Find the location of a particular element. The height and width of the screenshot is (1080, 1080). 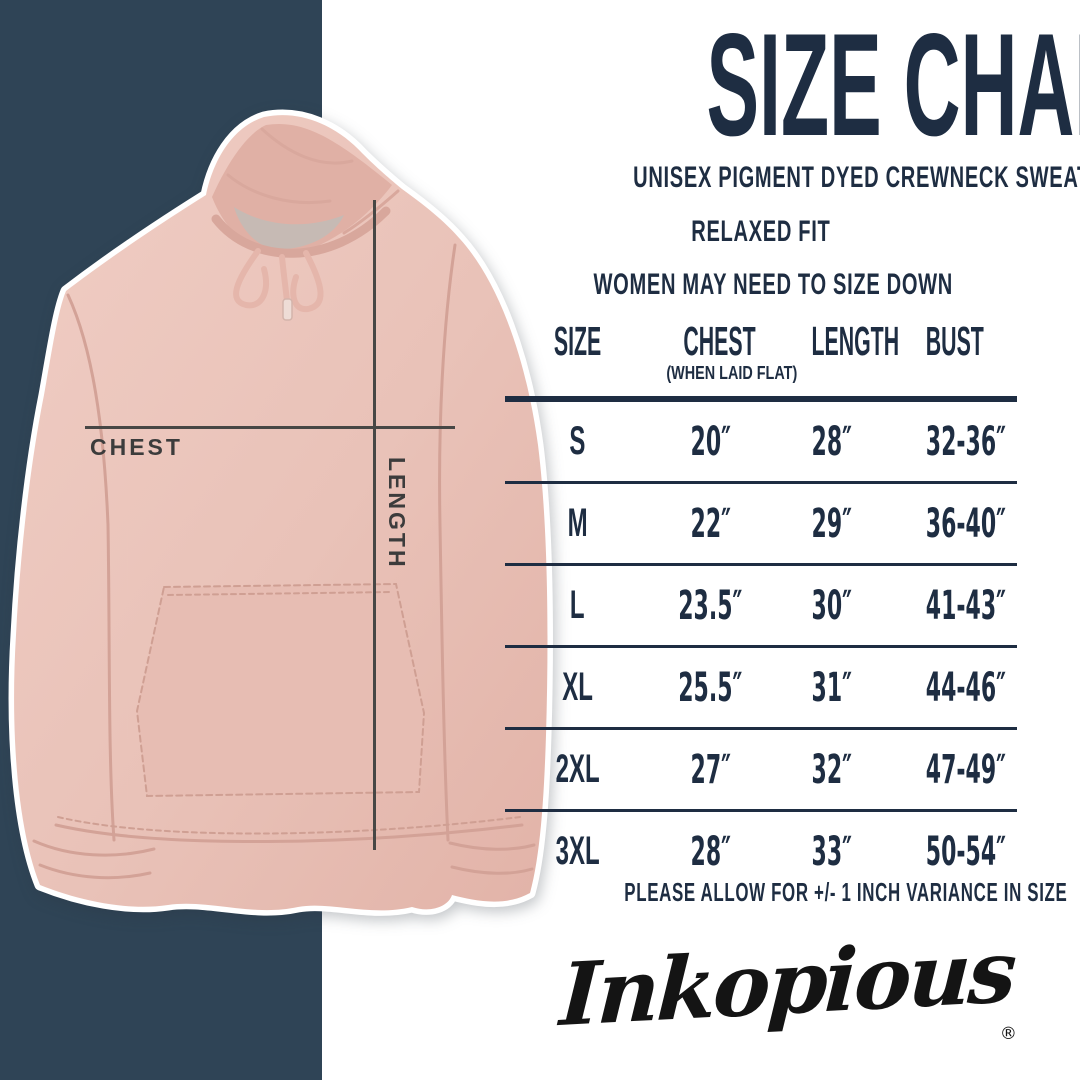

col-header-chest: CHEST is located at coordinates (719, 341).